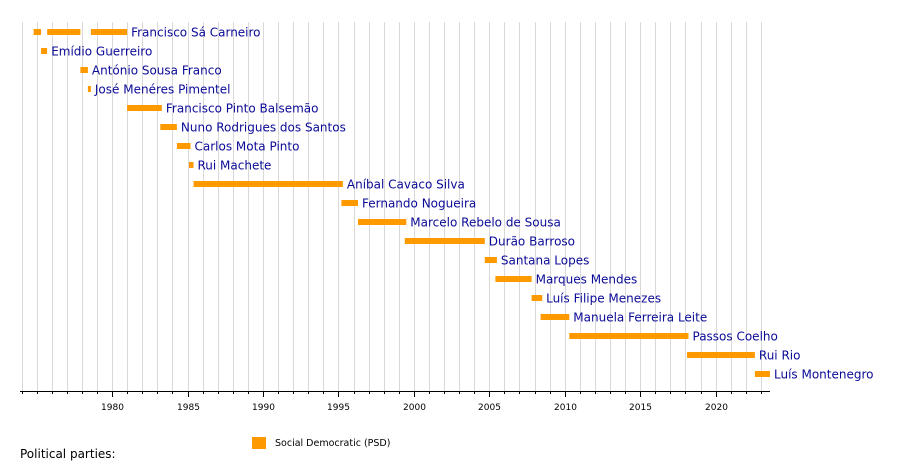 This screenshot has width=900, height=470. I want to click on leader-name-label: Durão Barroso, so click(532, 242).